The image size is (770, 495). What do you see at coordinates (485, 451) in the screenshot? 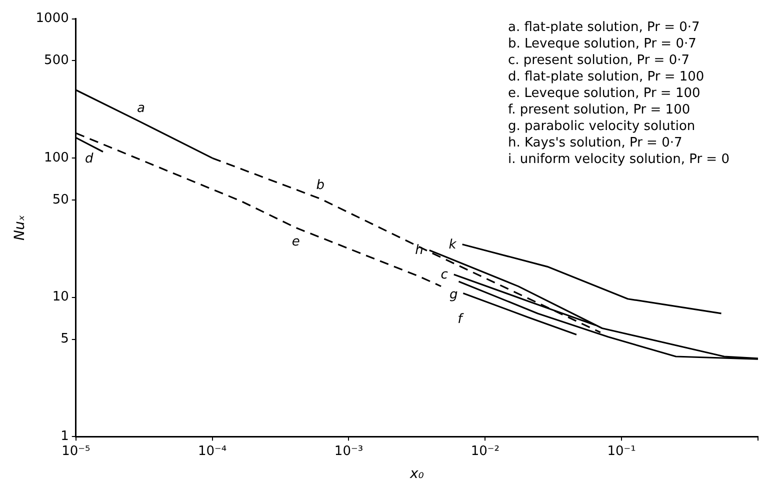
I see `x-tick-label: 10⁻²` at bounding box center [485, 451].